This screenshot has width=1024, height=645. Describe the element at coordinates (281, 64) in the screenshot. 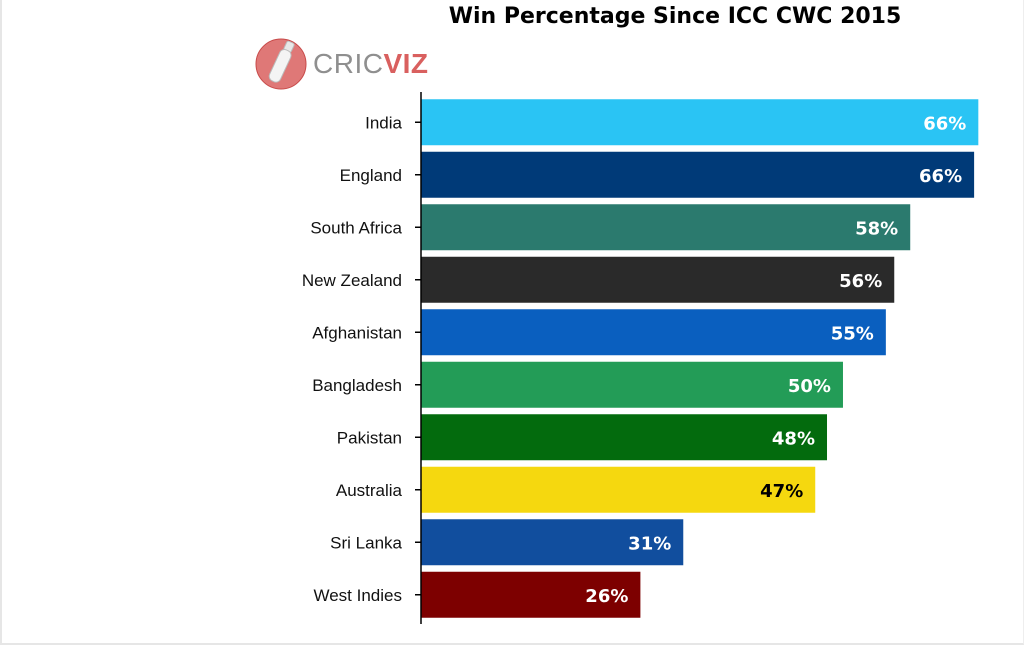

I see `cricket-bat-ball-icon` at that location.